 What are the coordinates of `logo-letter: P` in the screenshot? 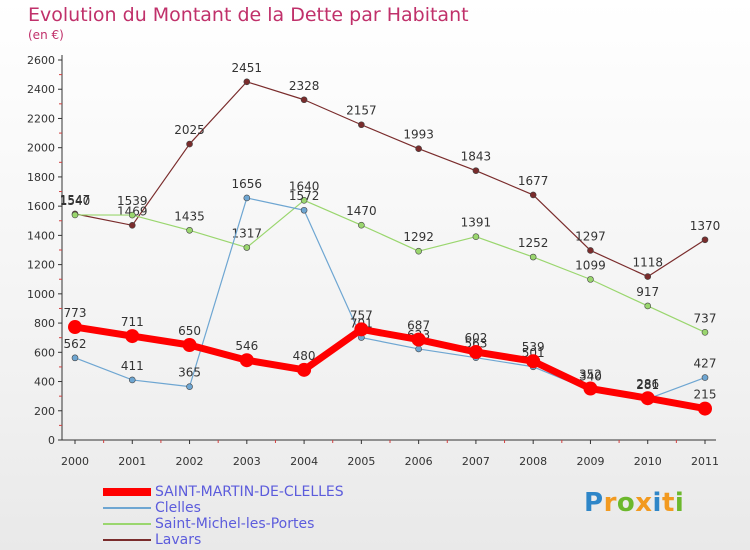 It's located at (594, 503).